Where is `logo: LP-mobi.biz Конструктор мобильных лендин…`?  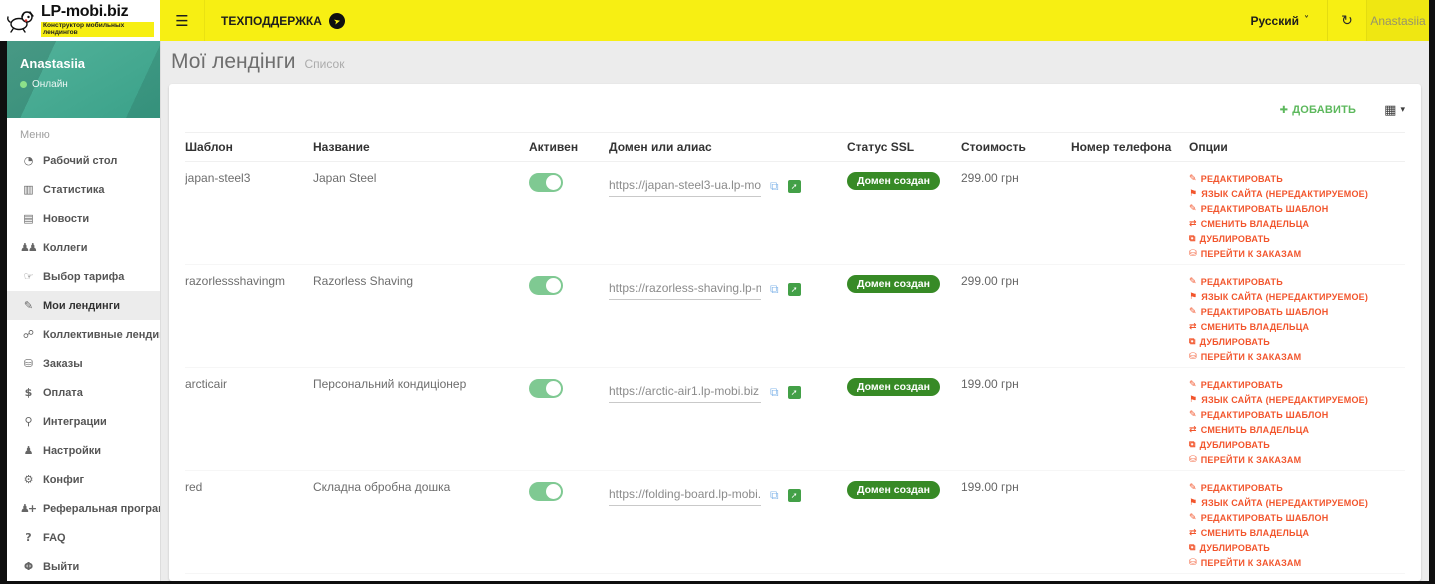 logo: LP-mobi.biz Конструктор мобильных лендин… is located at coordinates (80, 20).